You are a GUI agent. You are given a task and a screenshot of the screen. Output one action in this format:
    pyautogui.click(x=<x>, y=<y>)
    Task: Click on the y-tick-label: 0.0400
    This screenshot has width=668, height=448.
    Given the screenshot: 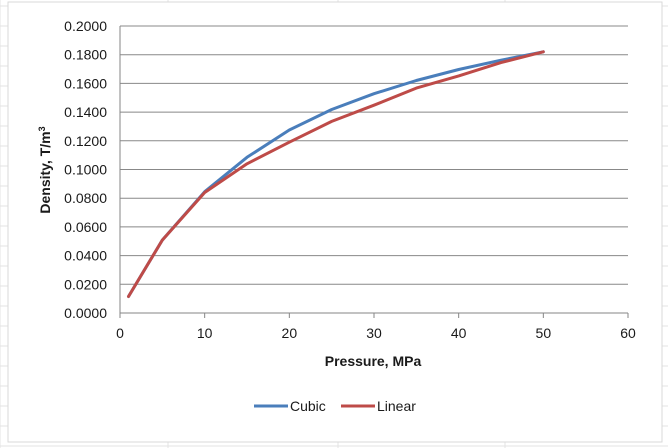 What is the action you would take?
    pyautogui.click(x=85, y=256)
    